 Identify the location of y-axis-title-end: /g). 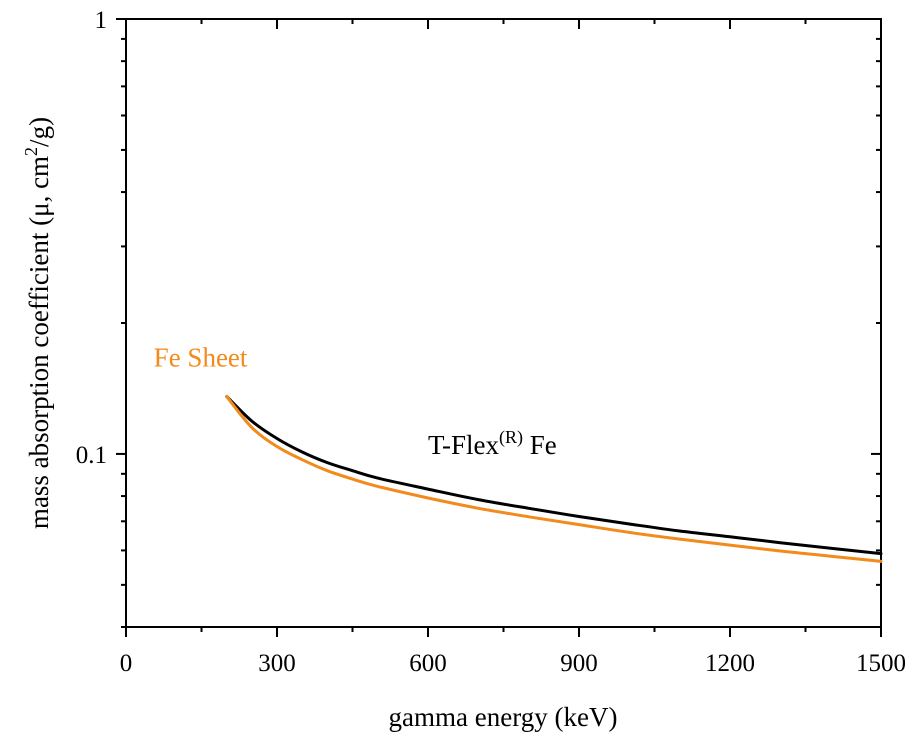
(39, 132).